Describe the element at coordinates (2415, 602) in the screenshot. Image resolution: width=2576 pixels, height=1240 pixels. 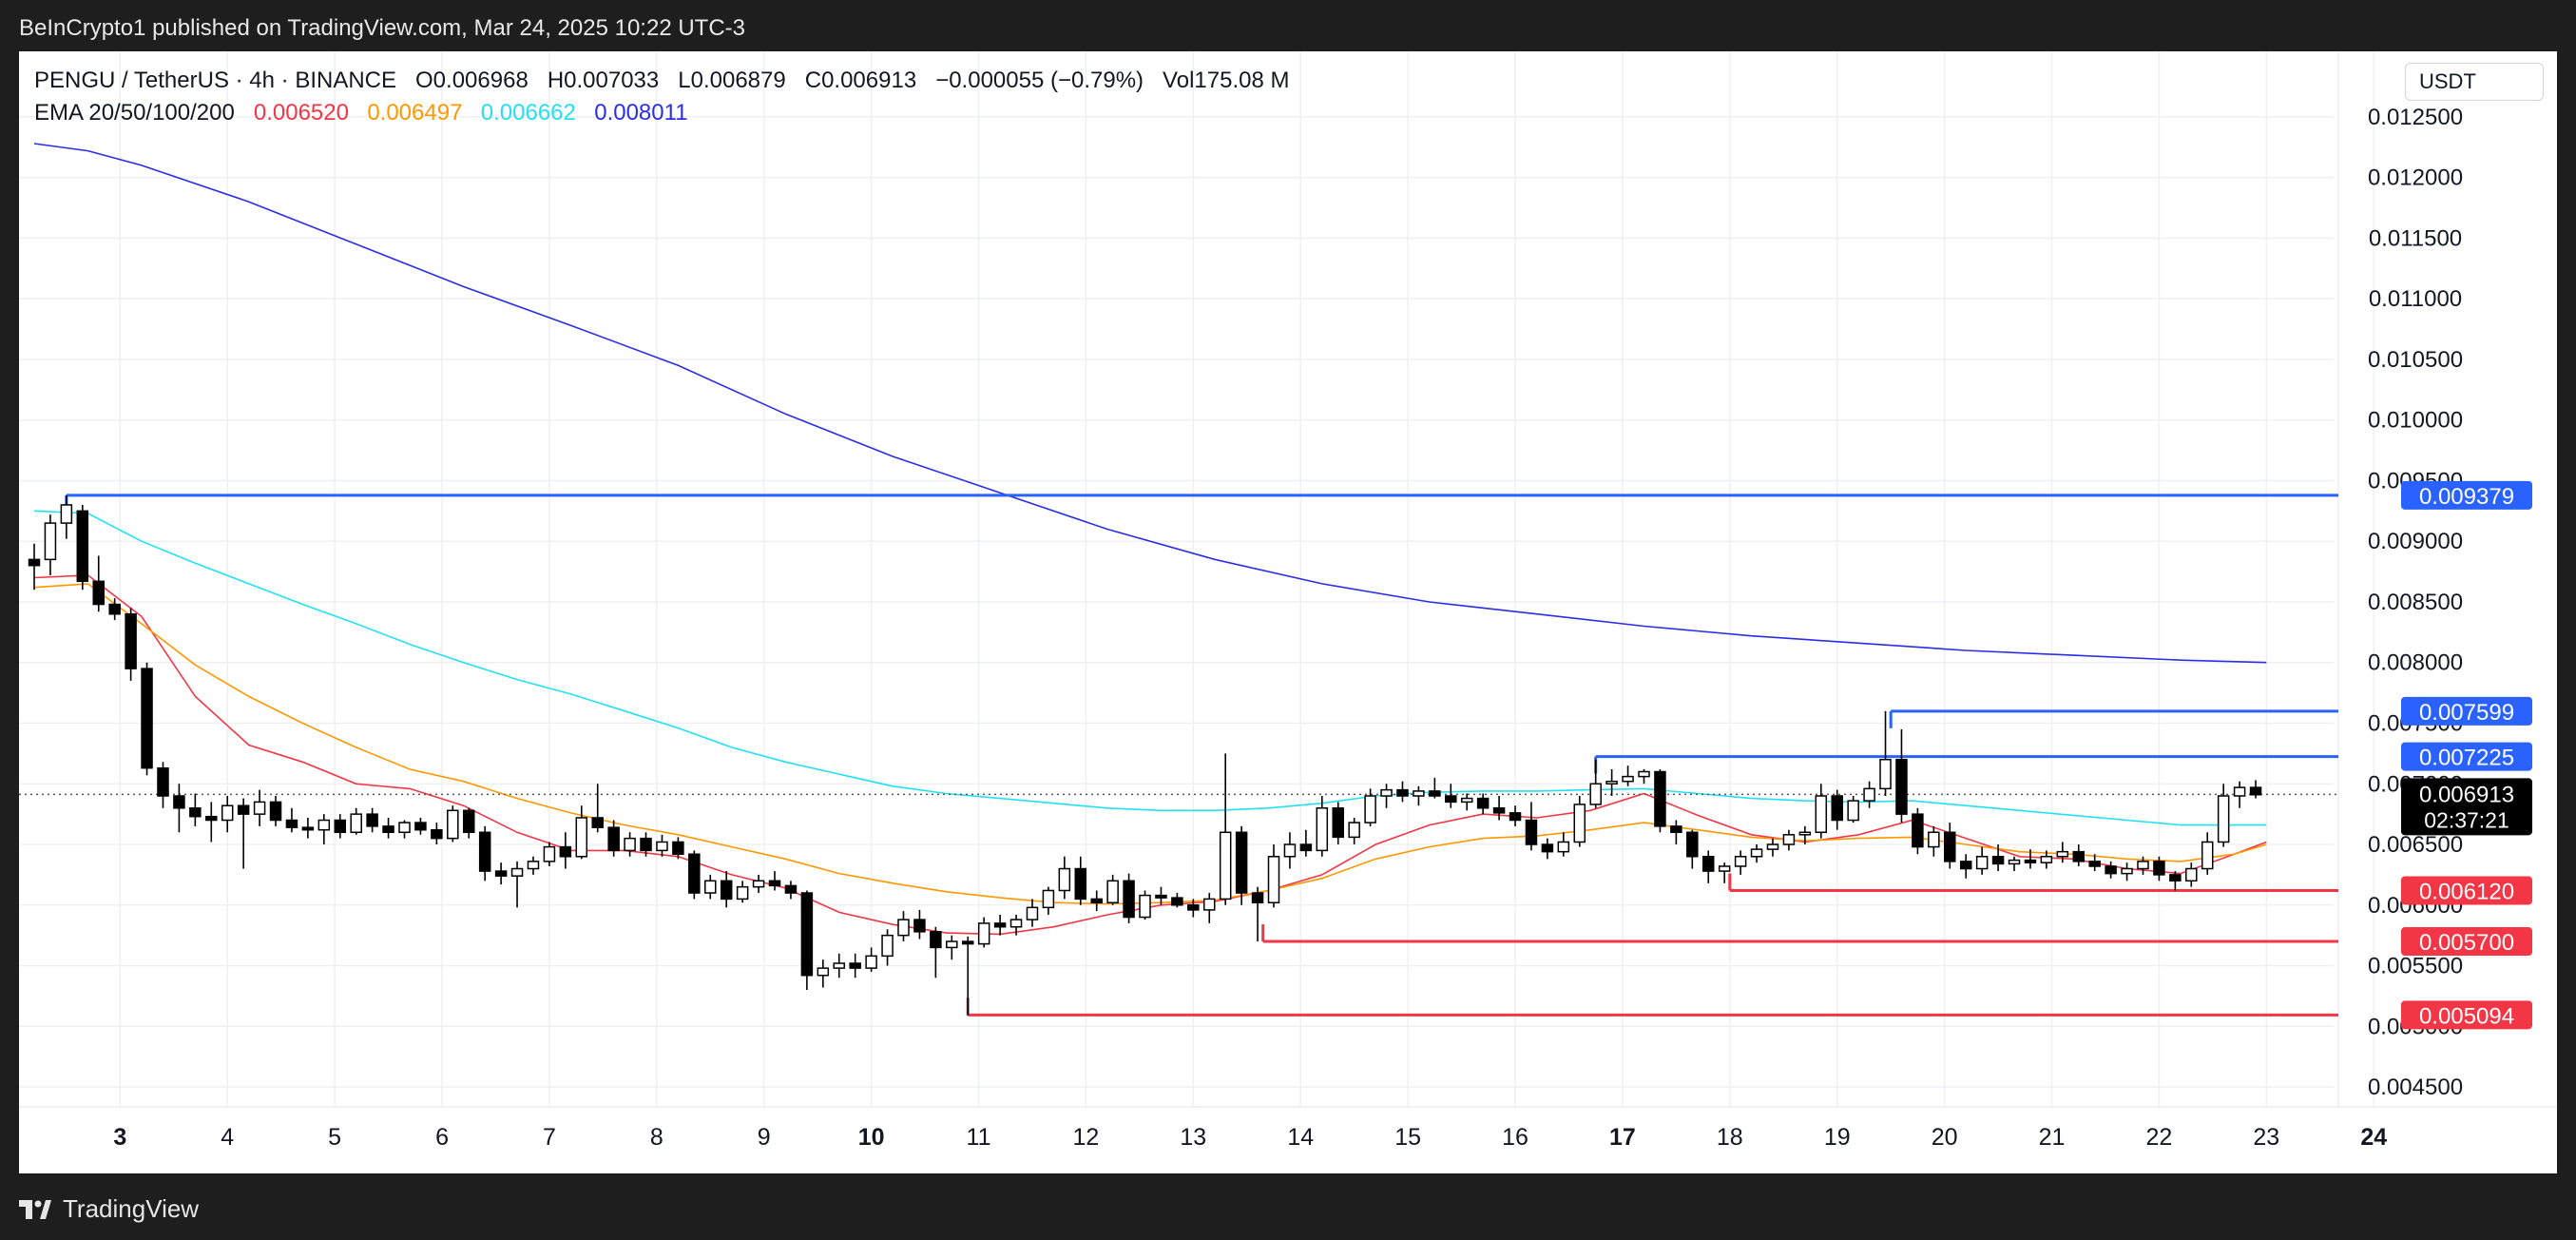
I see `price-tick-label: 0.008500` at that location.